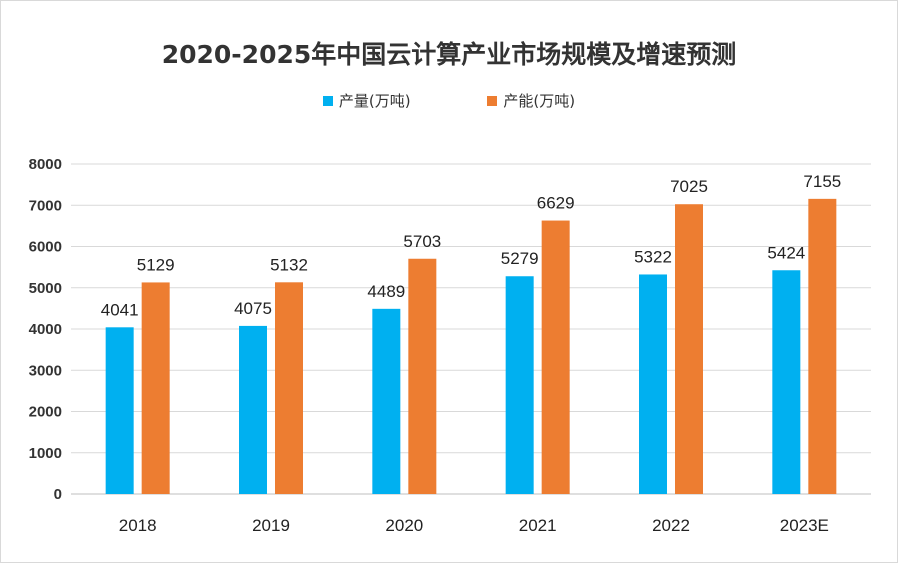 This screenshot has width=898, height=563. Describe the element at coordinates (804, 525) in the screenshot. I see `x-tick-label: 2023E` at that location.